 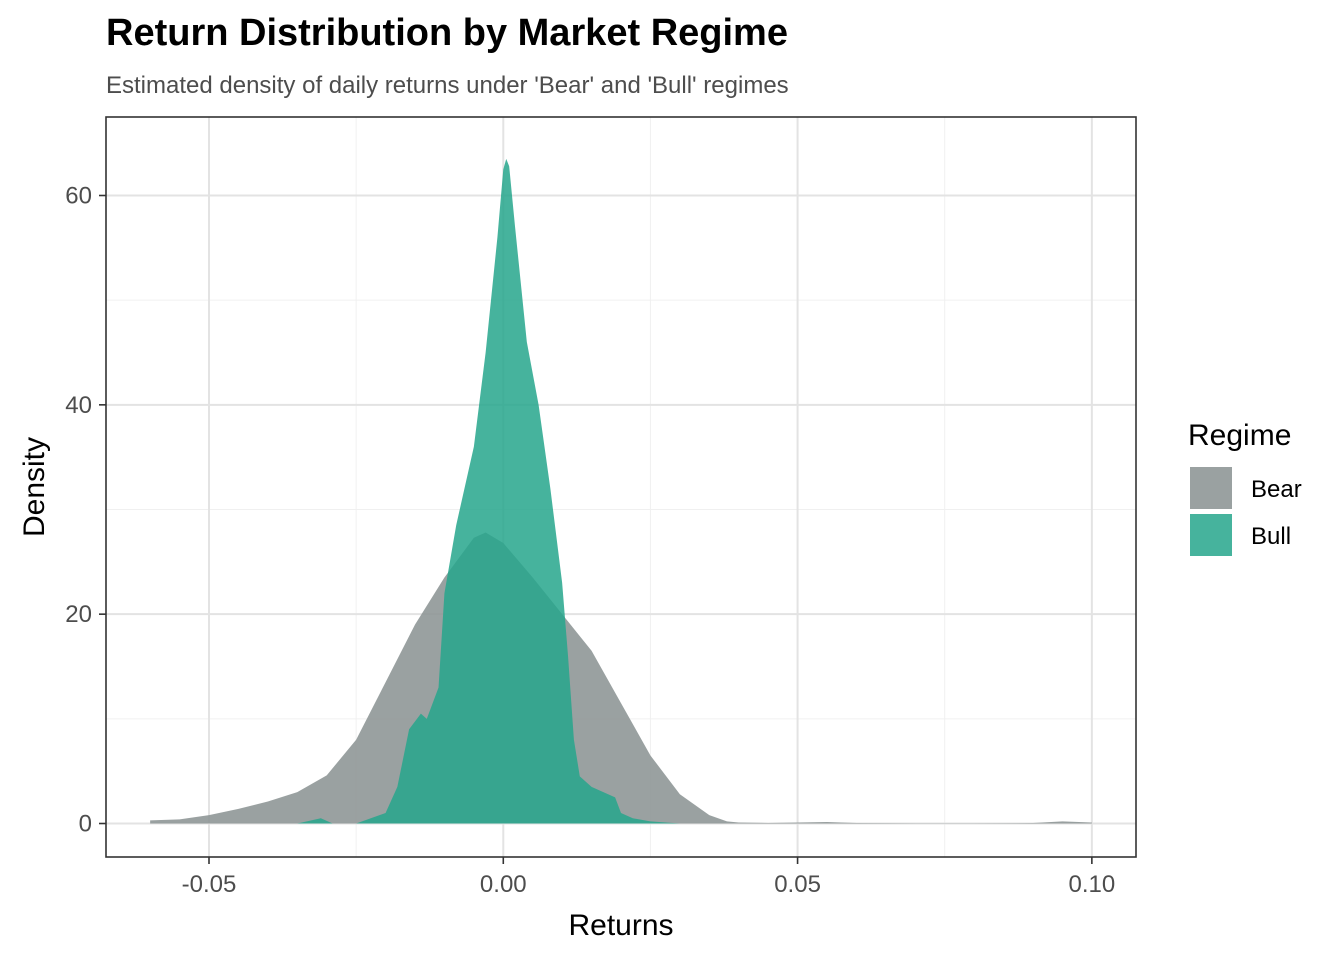 What do you see at coordinates (503, 884) in the screenshot?
I see `x-tick-label: 0.00` at bounding box center [503, 884].